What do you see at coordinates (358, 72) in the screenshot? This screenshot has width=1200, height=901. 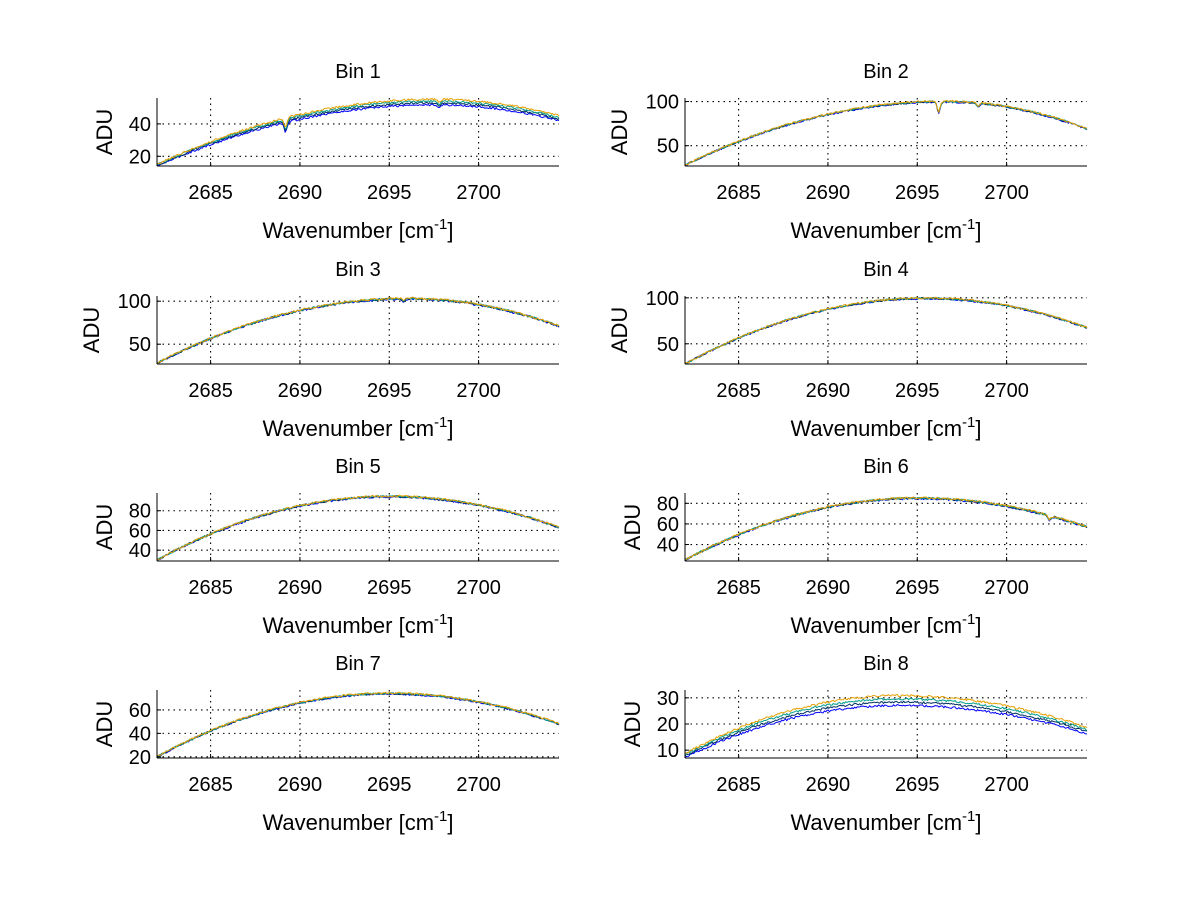 I see `panel-title: Bin 1` at bounding box center [358, 72].